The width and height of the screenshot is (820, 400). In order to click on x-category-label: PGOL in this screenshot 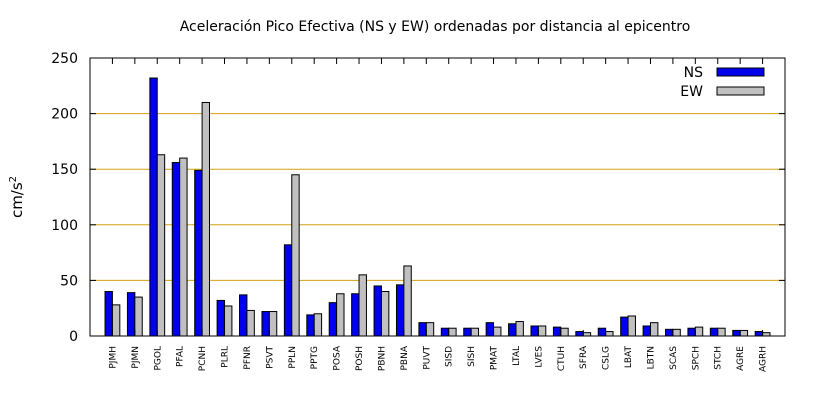, I will do `click(158, 358)`.